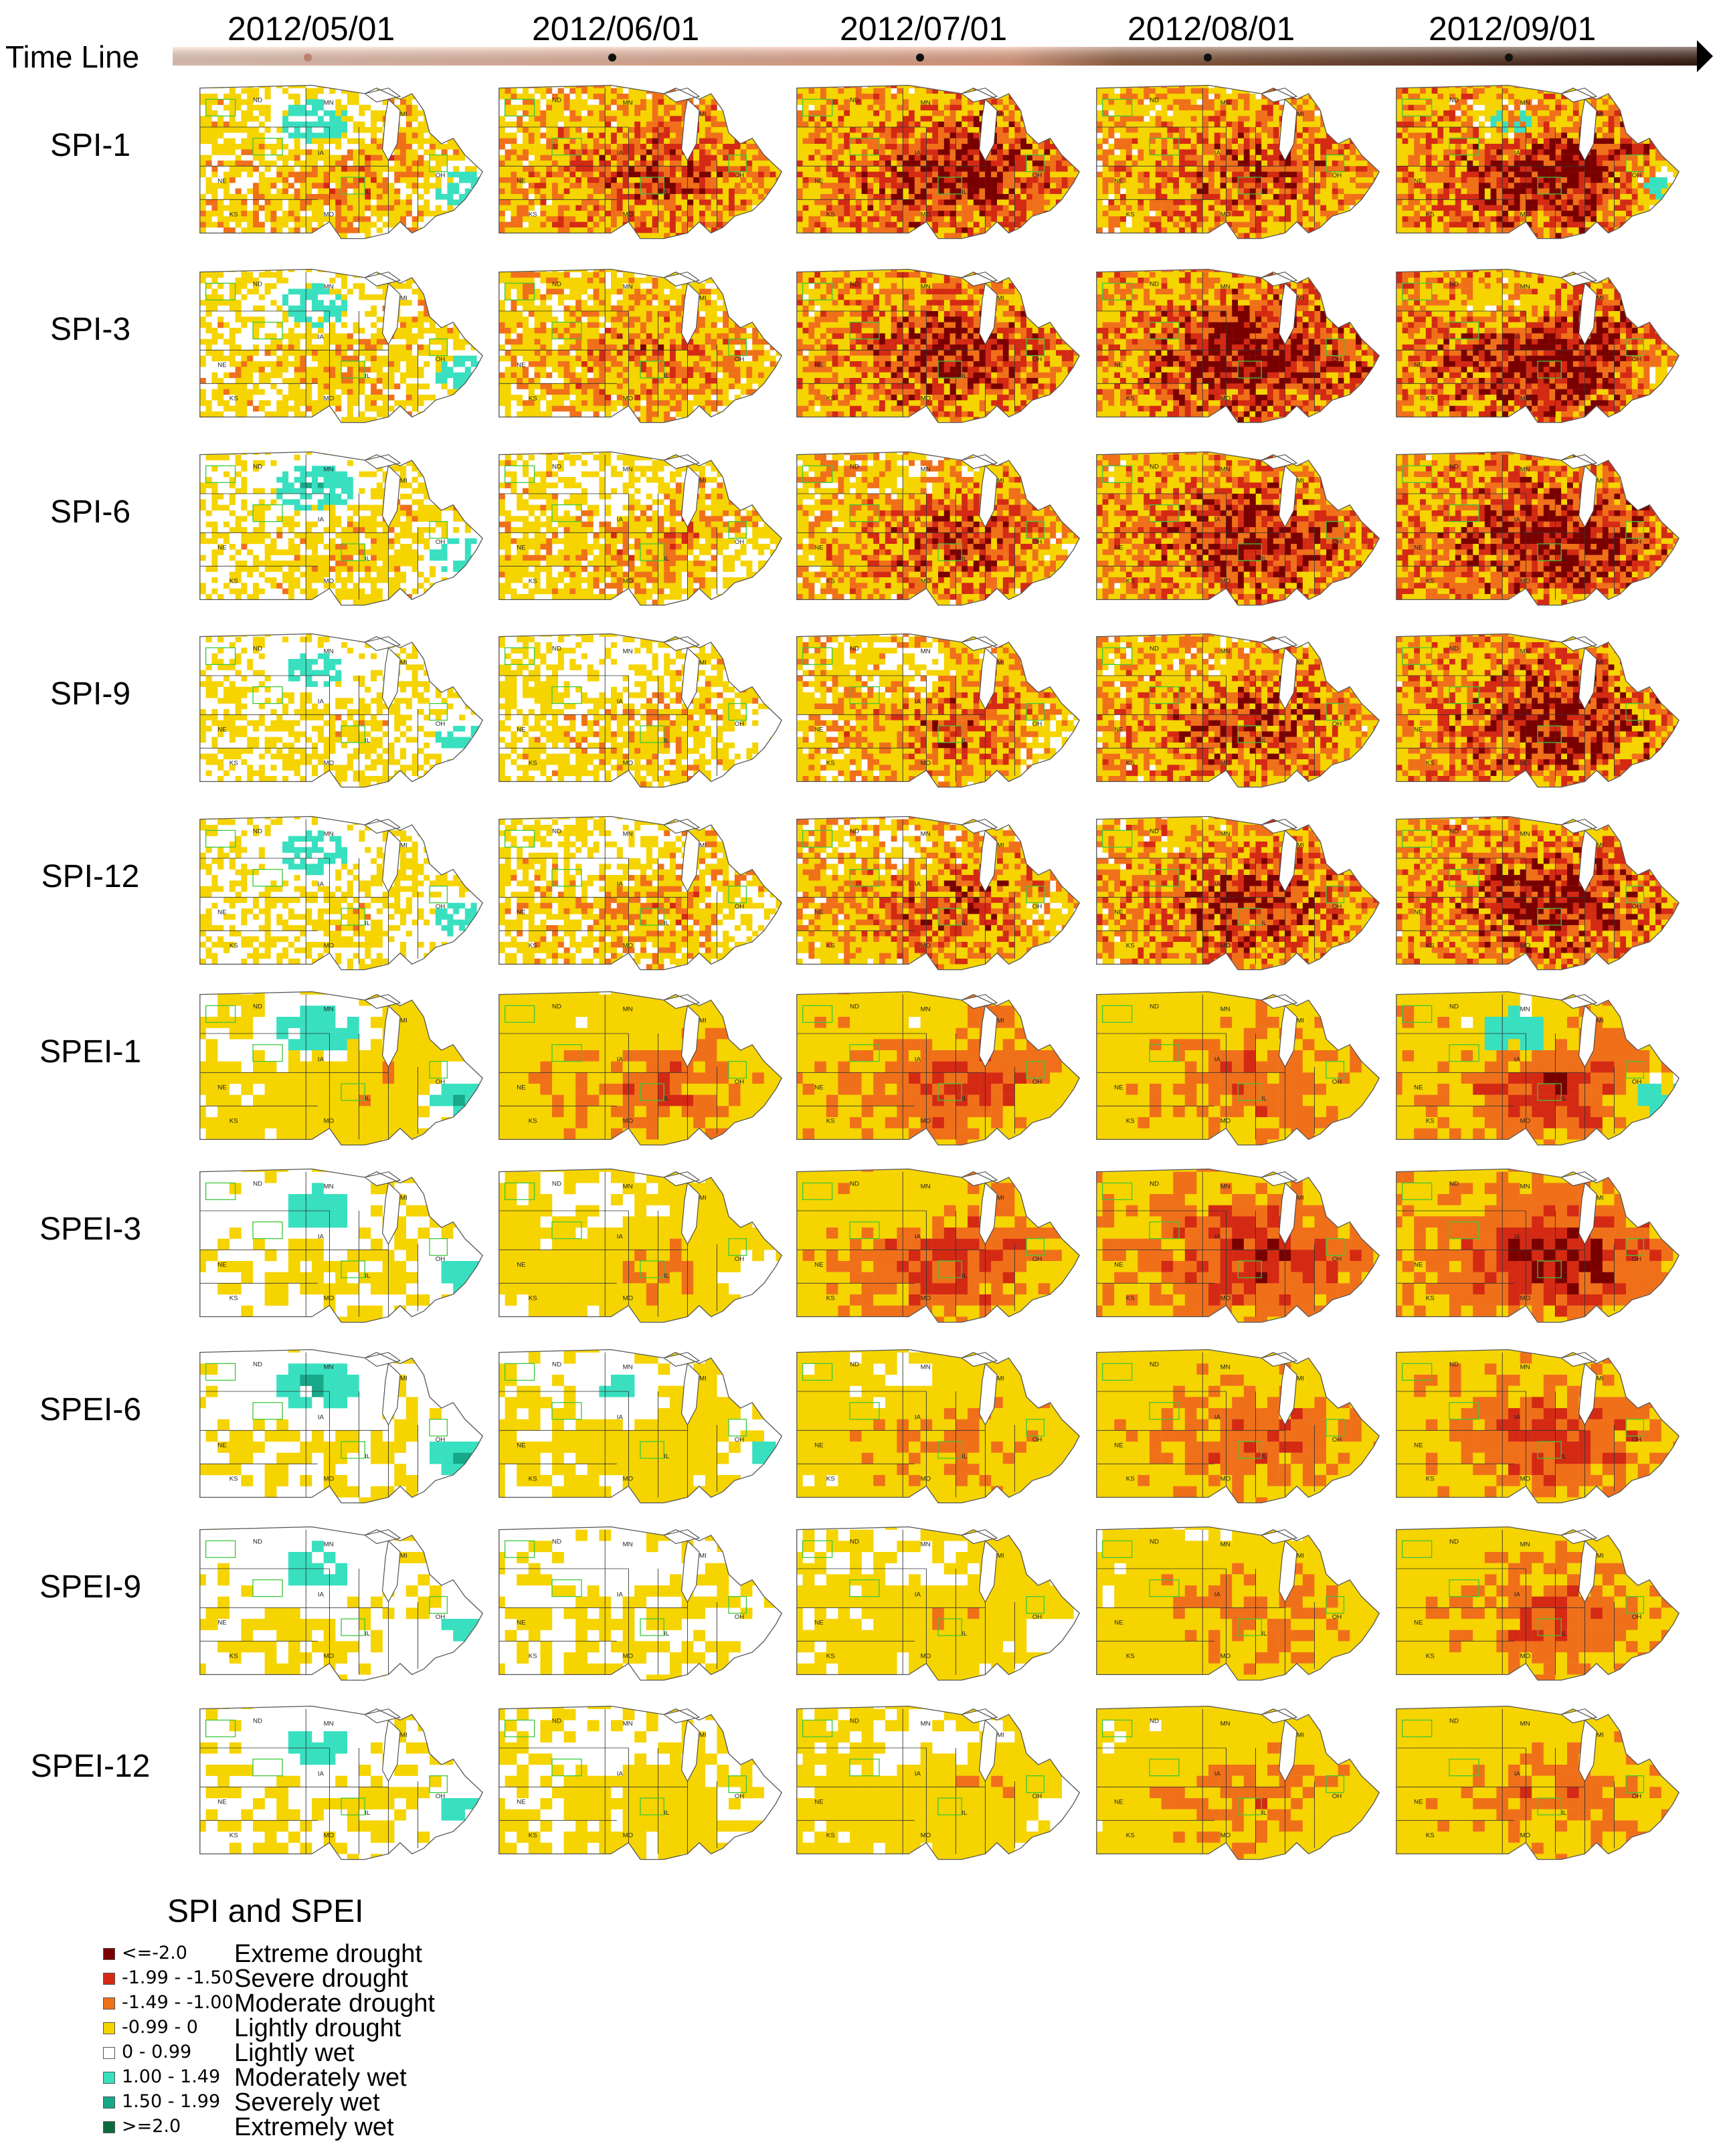 Image resolution: width=1721 pixels, height=2156 pixels. What do you see at coordinates (160, 2027) in the screenshot?
I see `legend-range: -0.99 - 0` at bounding box center [160, 2027].